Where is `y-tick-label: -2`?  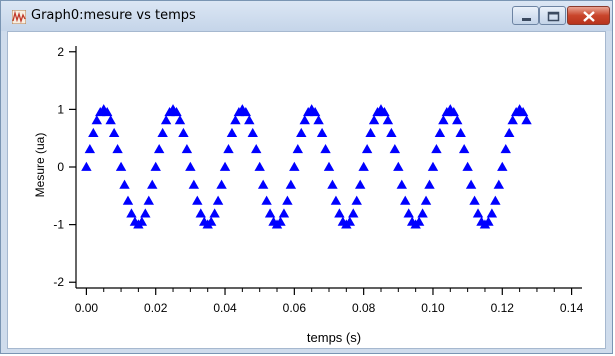 y-tick-label: -2 is located at coordinates (58, 282).